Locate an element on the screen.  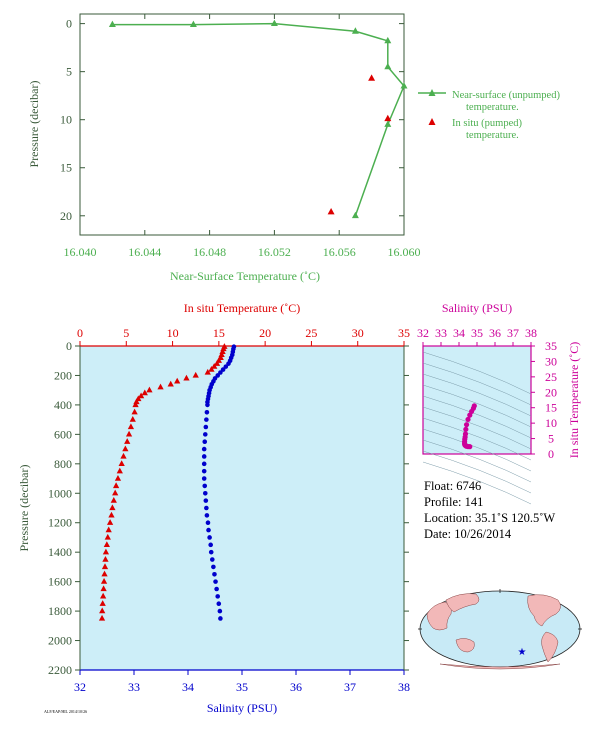
map-land-antarctica is located at coordinates (500, 666).